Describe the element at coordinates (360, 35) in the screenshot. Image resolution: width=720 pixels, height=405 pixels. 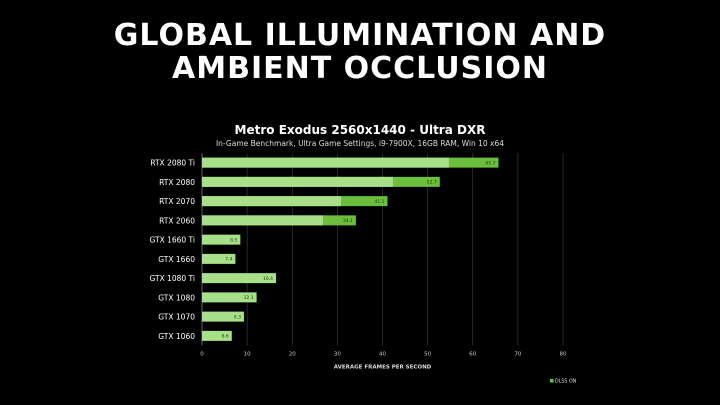
I see `headline-line-1: GLOBAL ILLUMINATION AND` at that location.